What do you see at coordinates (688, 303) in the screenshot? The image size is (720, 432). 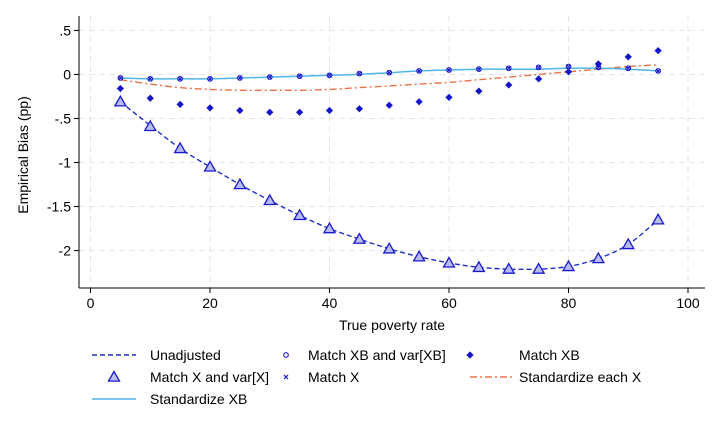 I see `x-tick-label: 100` at bounding box center [688, 303].